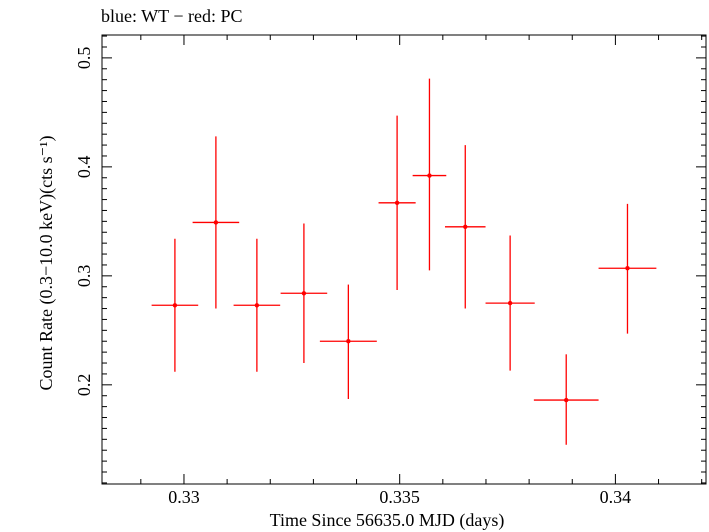  What do you see at coordinates (387, 520) in the screenshot?
I see `x-axis-label: Time Since 56635.0 MJD (days)` at bounding box center [387, 520].